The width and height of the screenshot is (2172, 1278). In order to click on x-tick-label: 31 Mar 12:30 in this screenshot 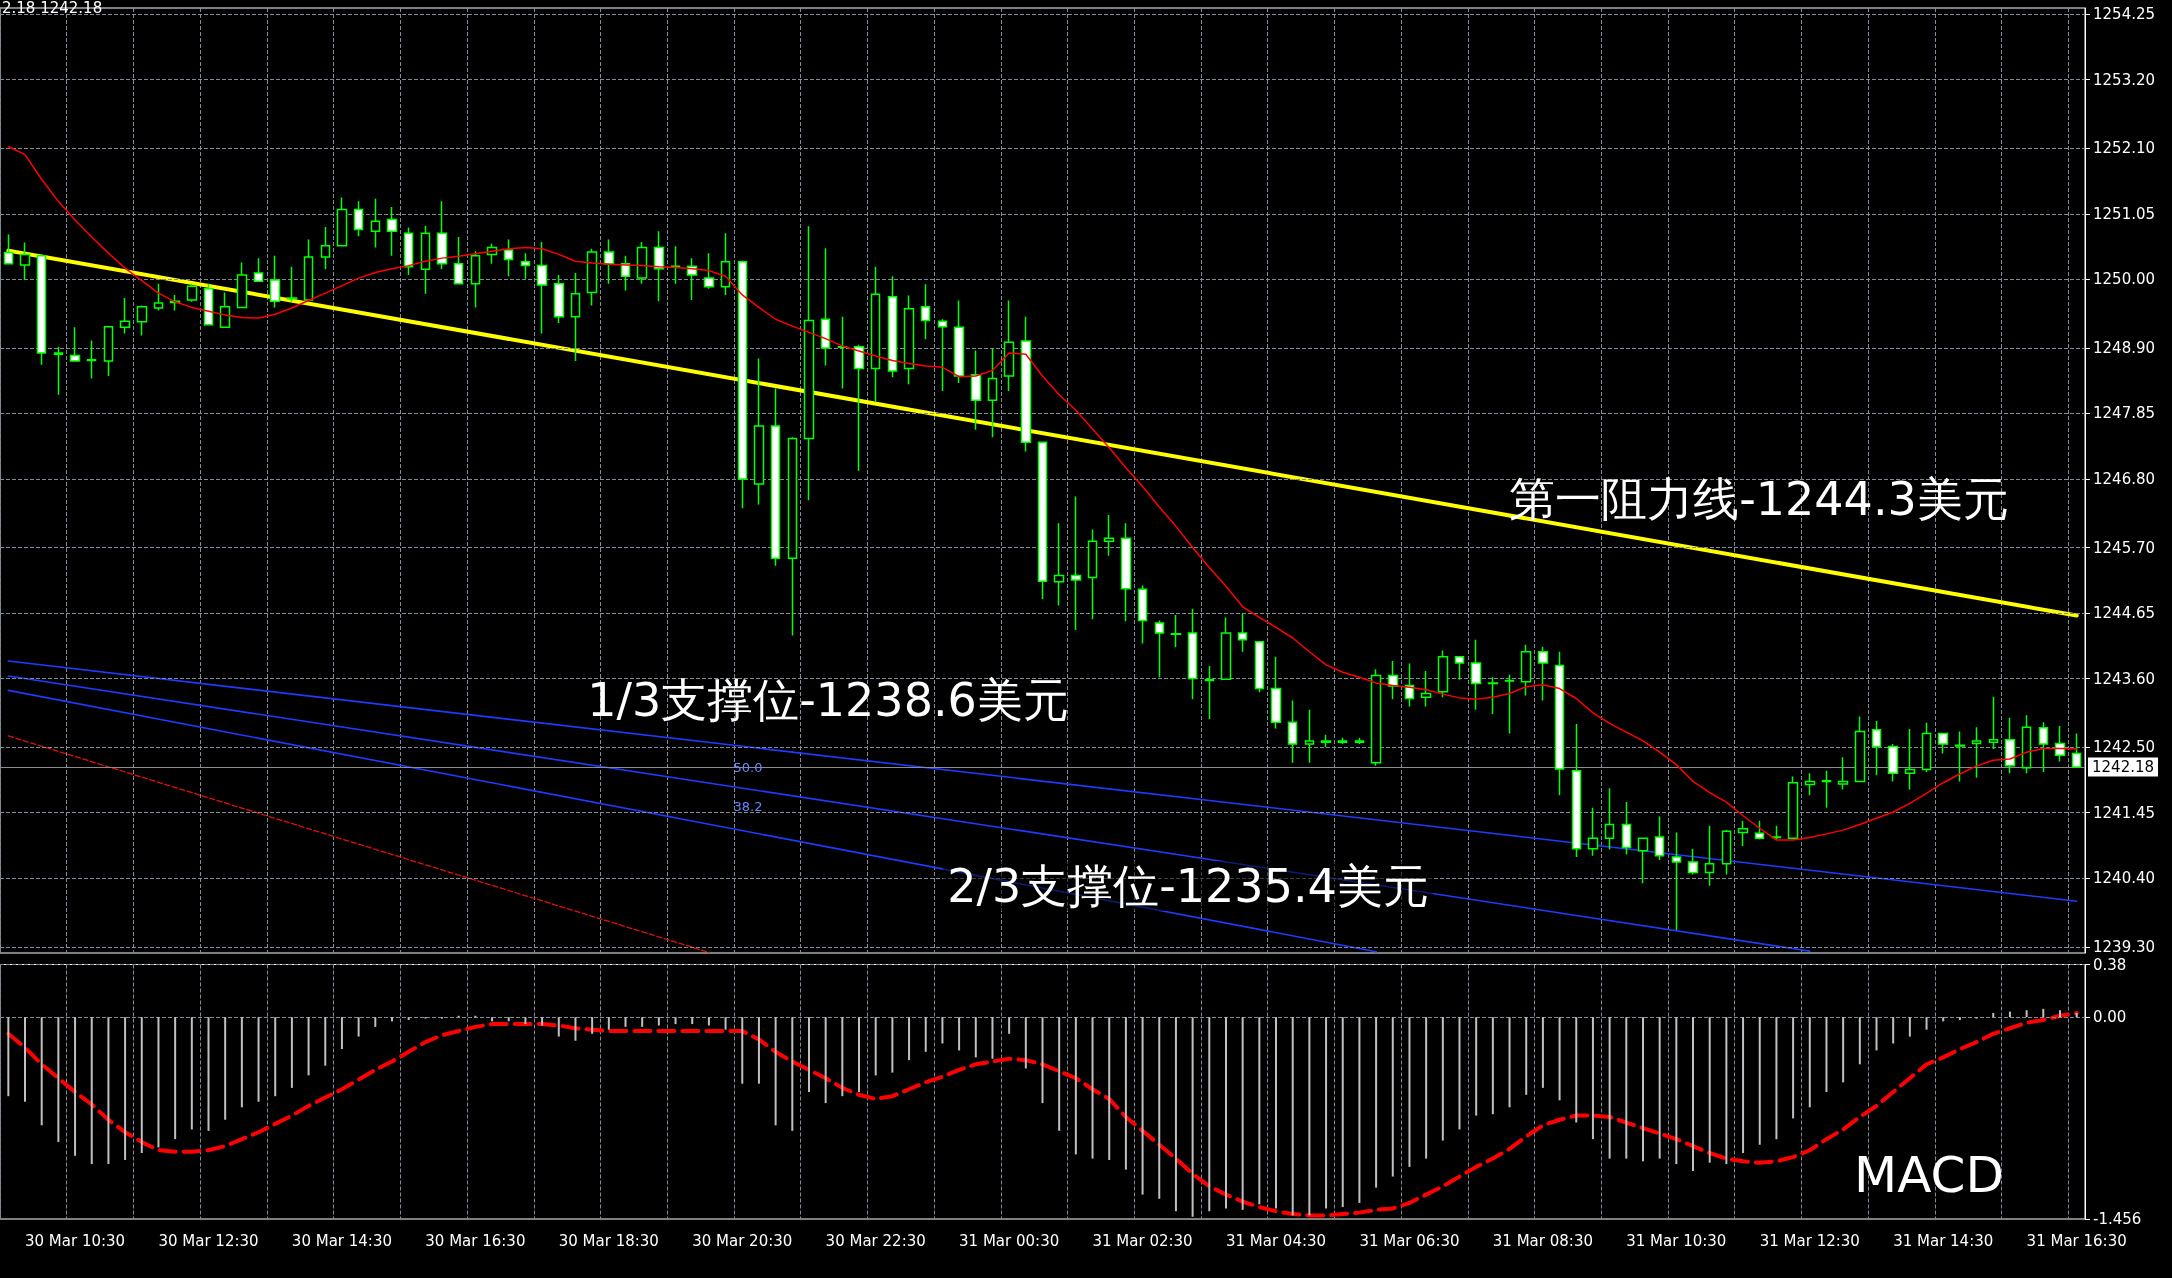, I will do `click(1809, 1240)`.